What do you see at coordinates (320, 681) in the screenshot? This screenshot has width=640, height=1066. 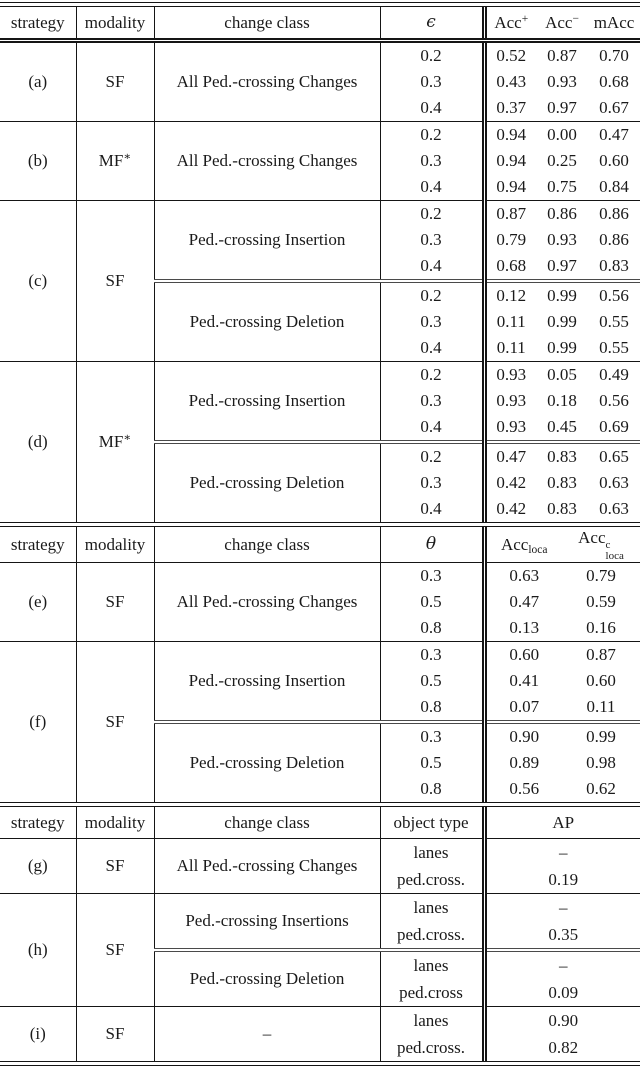 I see `table-row: 0.5 0.41 0.60` at bounding box center [320, 681].